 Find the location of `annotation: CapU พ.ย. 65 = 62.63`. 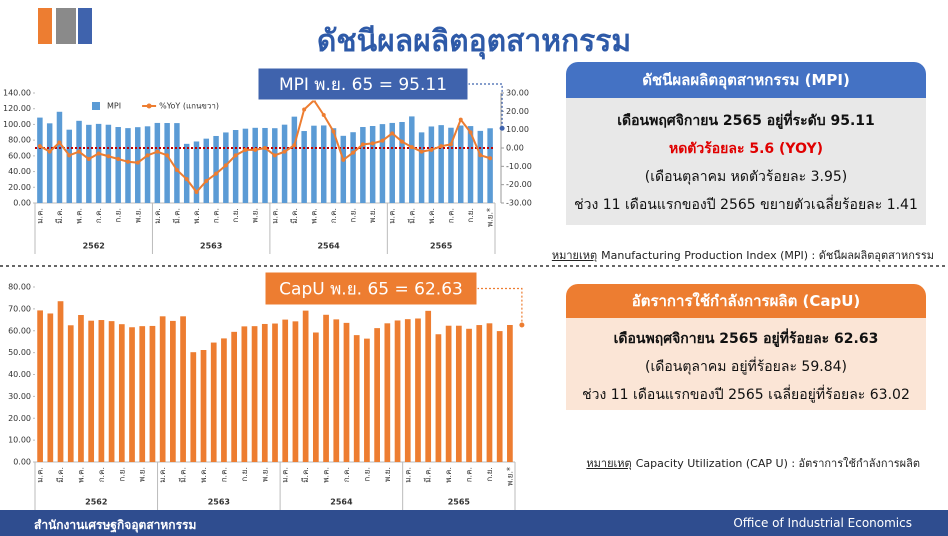

annotation: CapU พ.ย. 65 = 62.63 is located at coordinates (371, 290).